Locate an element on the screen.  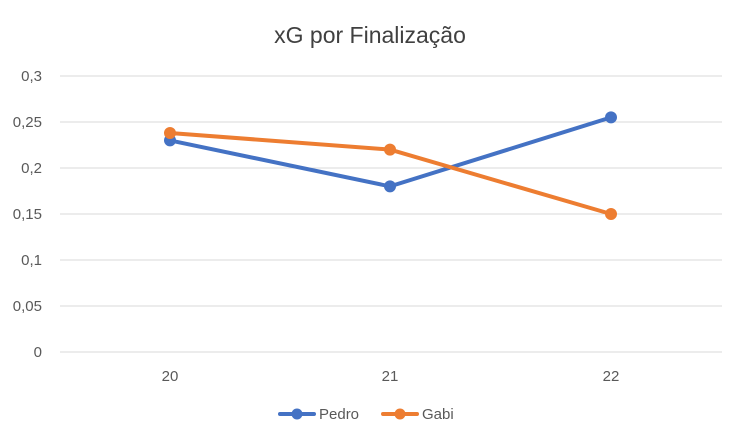
y-tick-label: 0,1 is located at coordinates (31, 260).